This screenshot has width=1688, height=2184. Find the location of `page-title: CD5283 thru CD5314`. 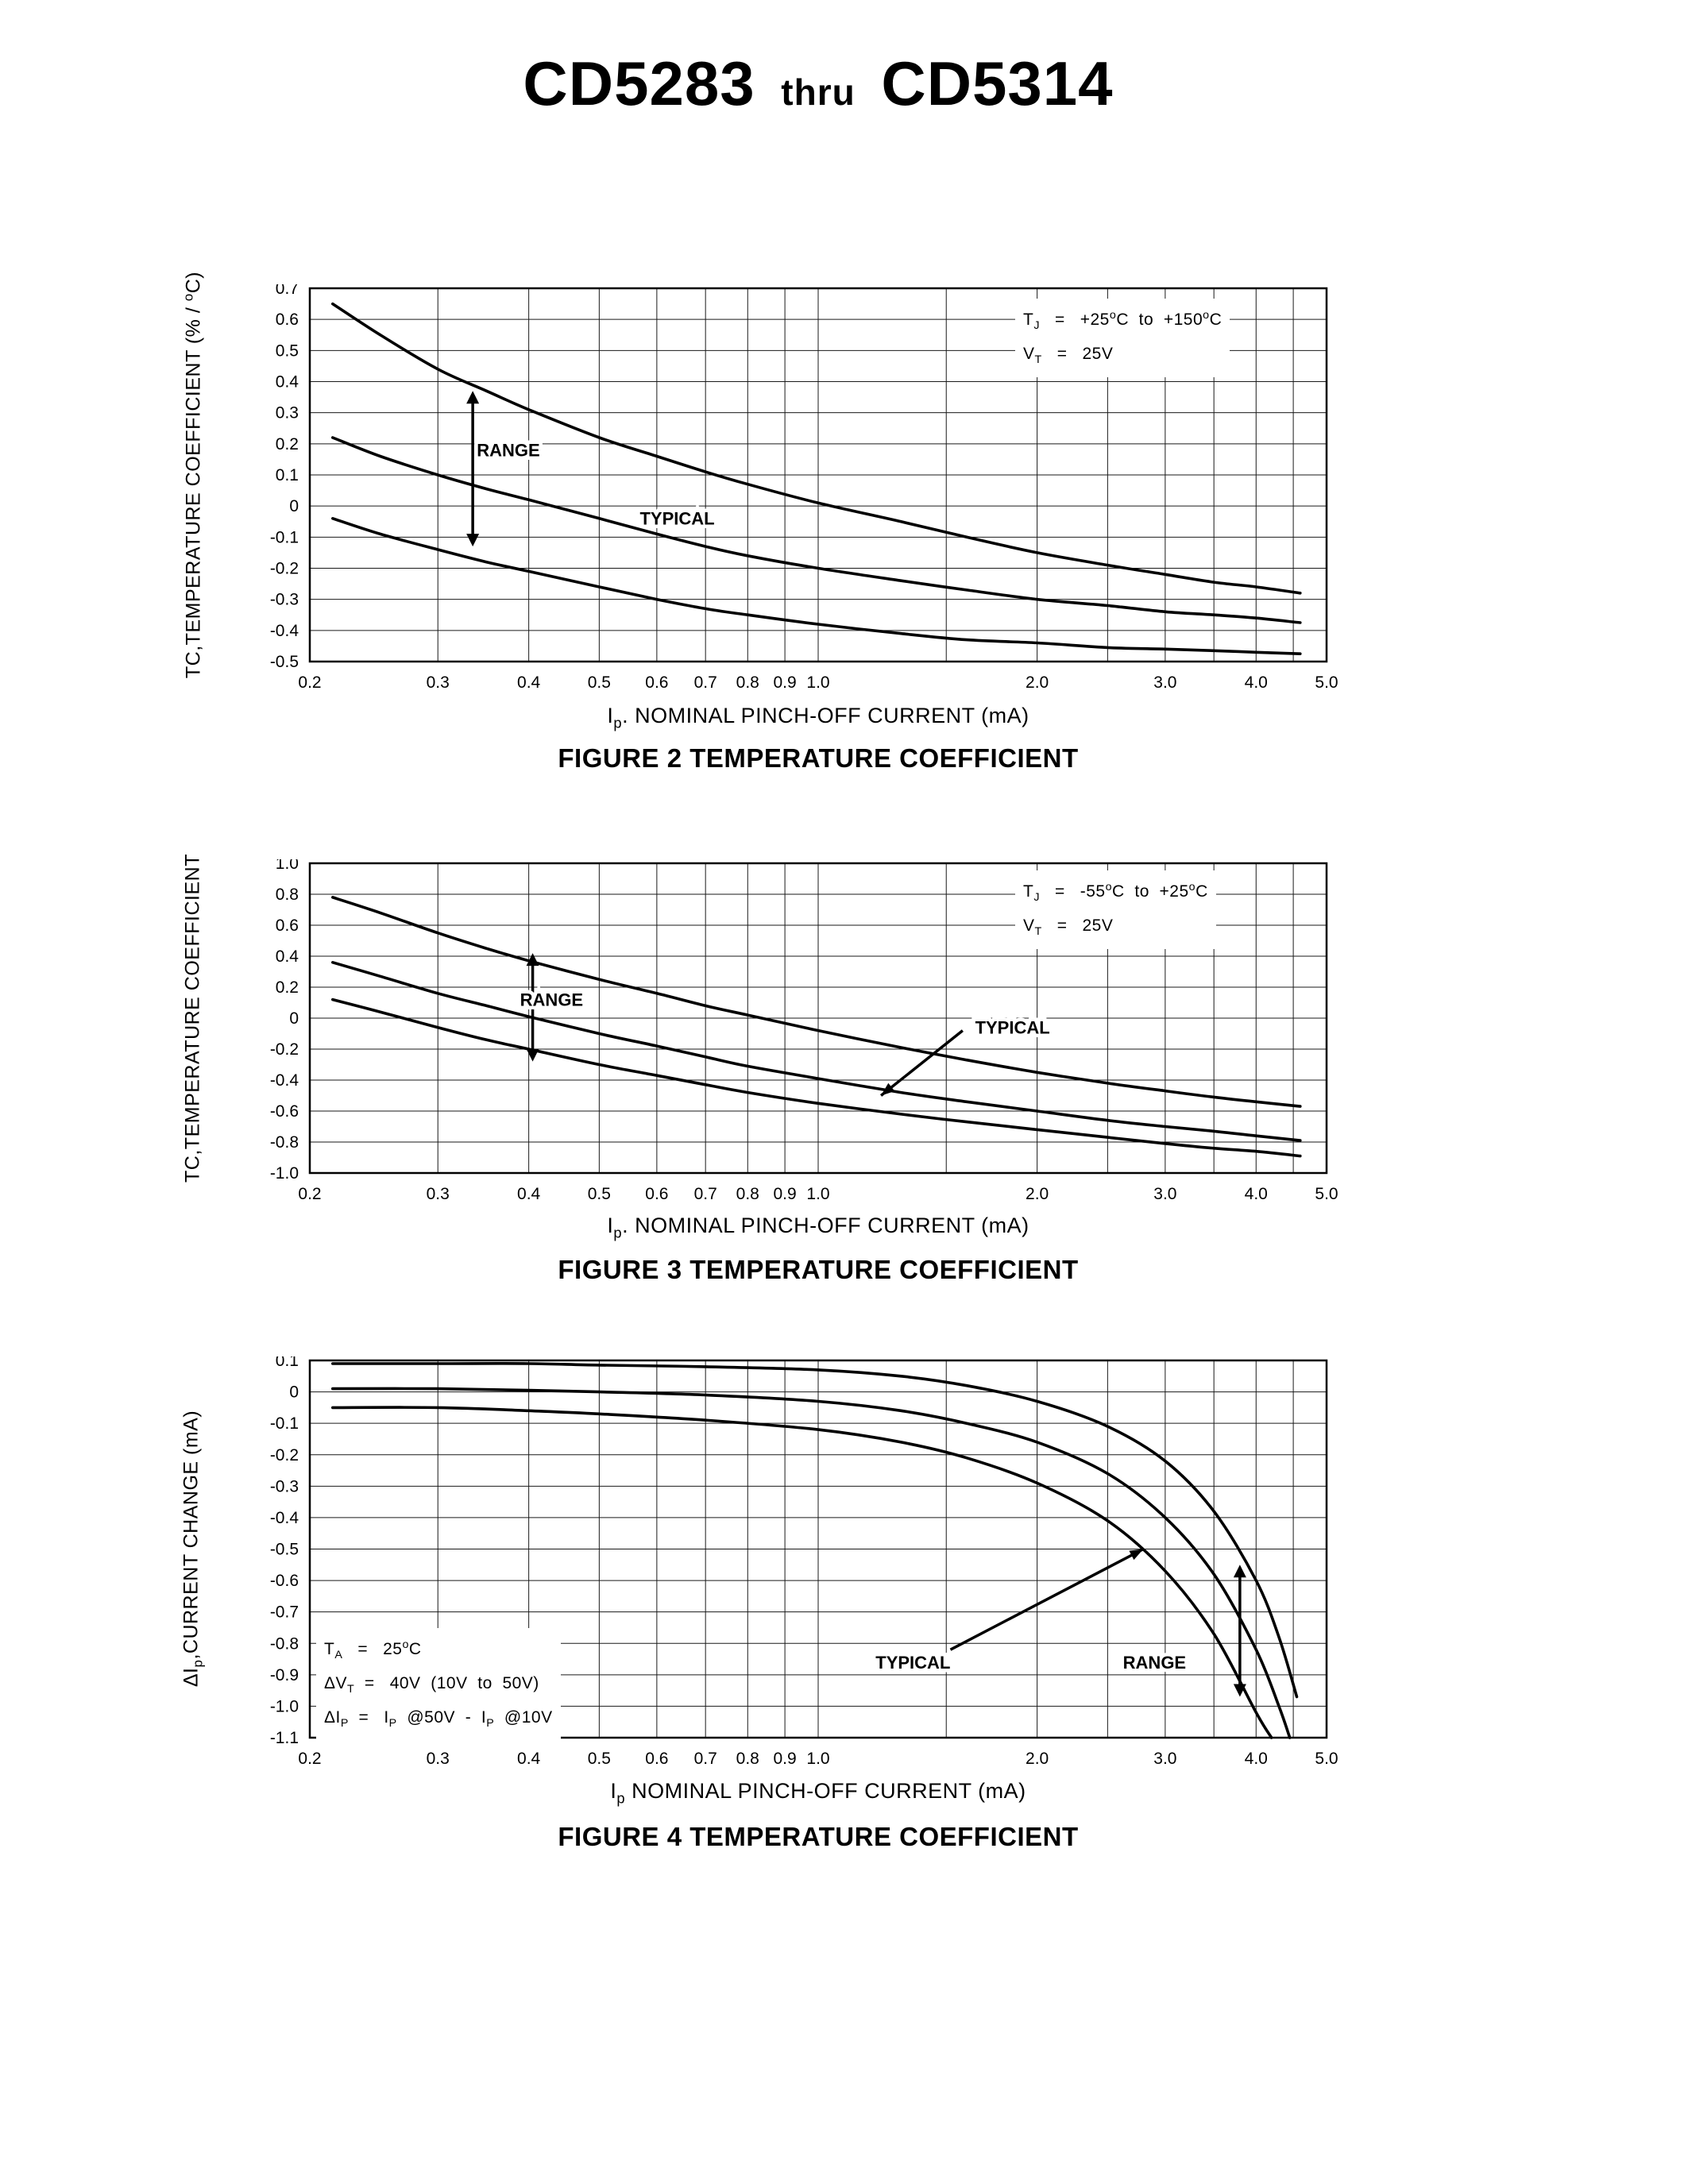

page-title: CD5283 thru CD5314 is located at coordinates (818, 84).